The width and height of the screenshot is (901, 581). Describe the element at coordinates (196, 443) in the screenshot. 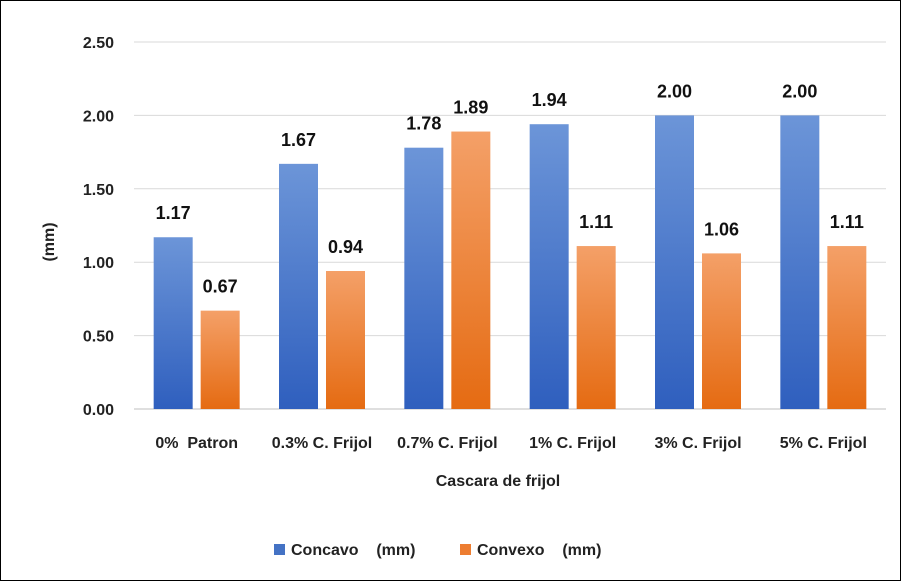

I see `x-tick-label: 0% Patron` at that location.